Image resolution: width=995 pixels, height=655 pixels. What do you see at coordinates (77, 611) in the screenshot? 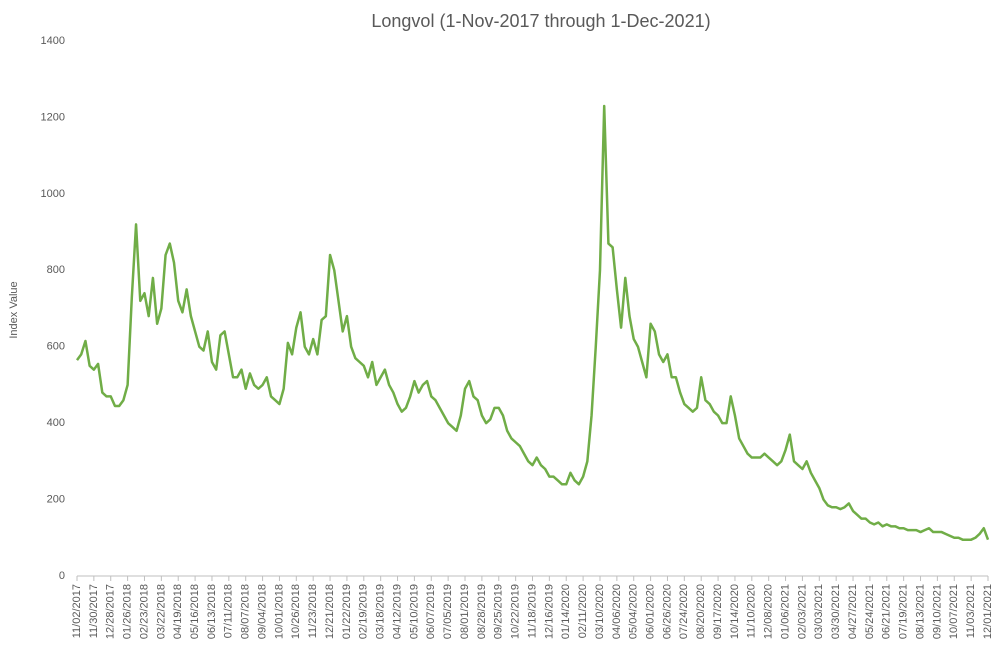
I see `x-tick-label: 11/02/2017` at bounding box center [77, 611].